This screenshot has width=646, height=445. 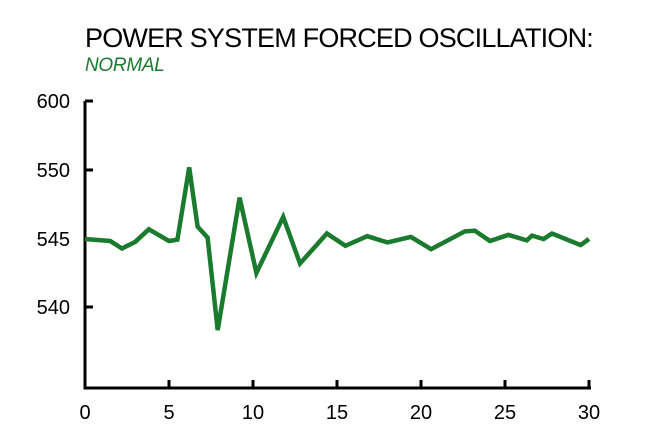 I want to click on x-tick-label: 30, so click(x=589, y=413).